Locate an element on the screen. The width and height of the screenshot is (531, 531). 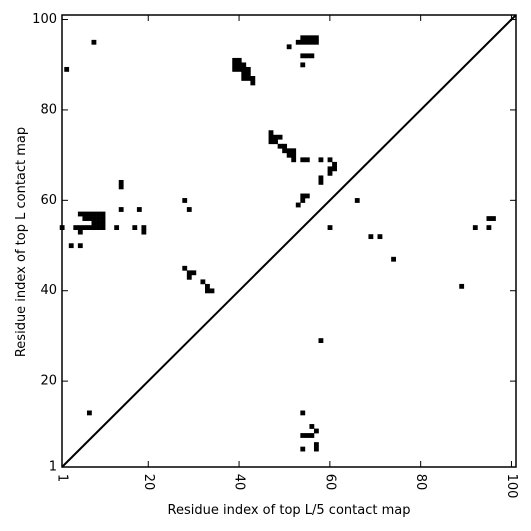
y-tick-label: 100 is located at coordinates (44, 19).